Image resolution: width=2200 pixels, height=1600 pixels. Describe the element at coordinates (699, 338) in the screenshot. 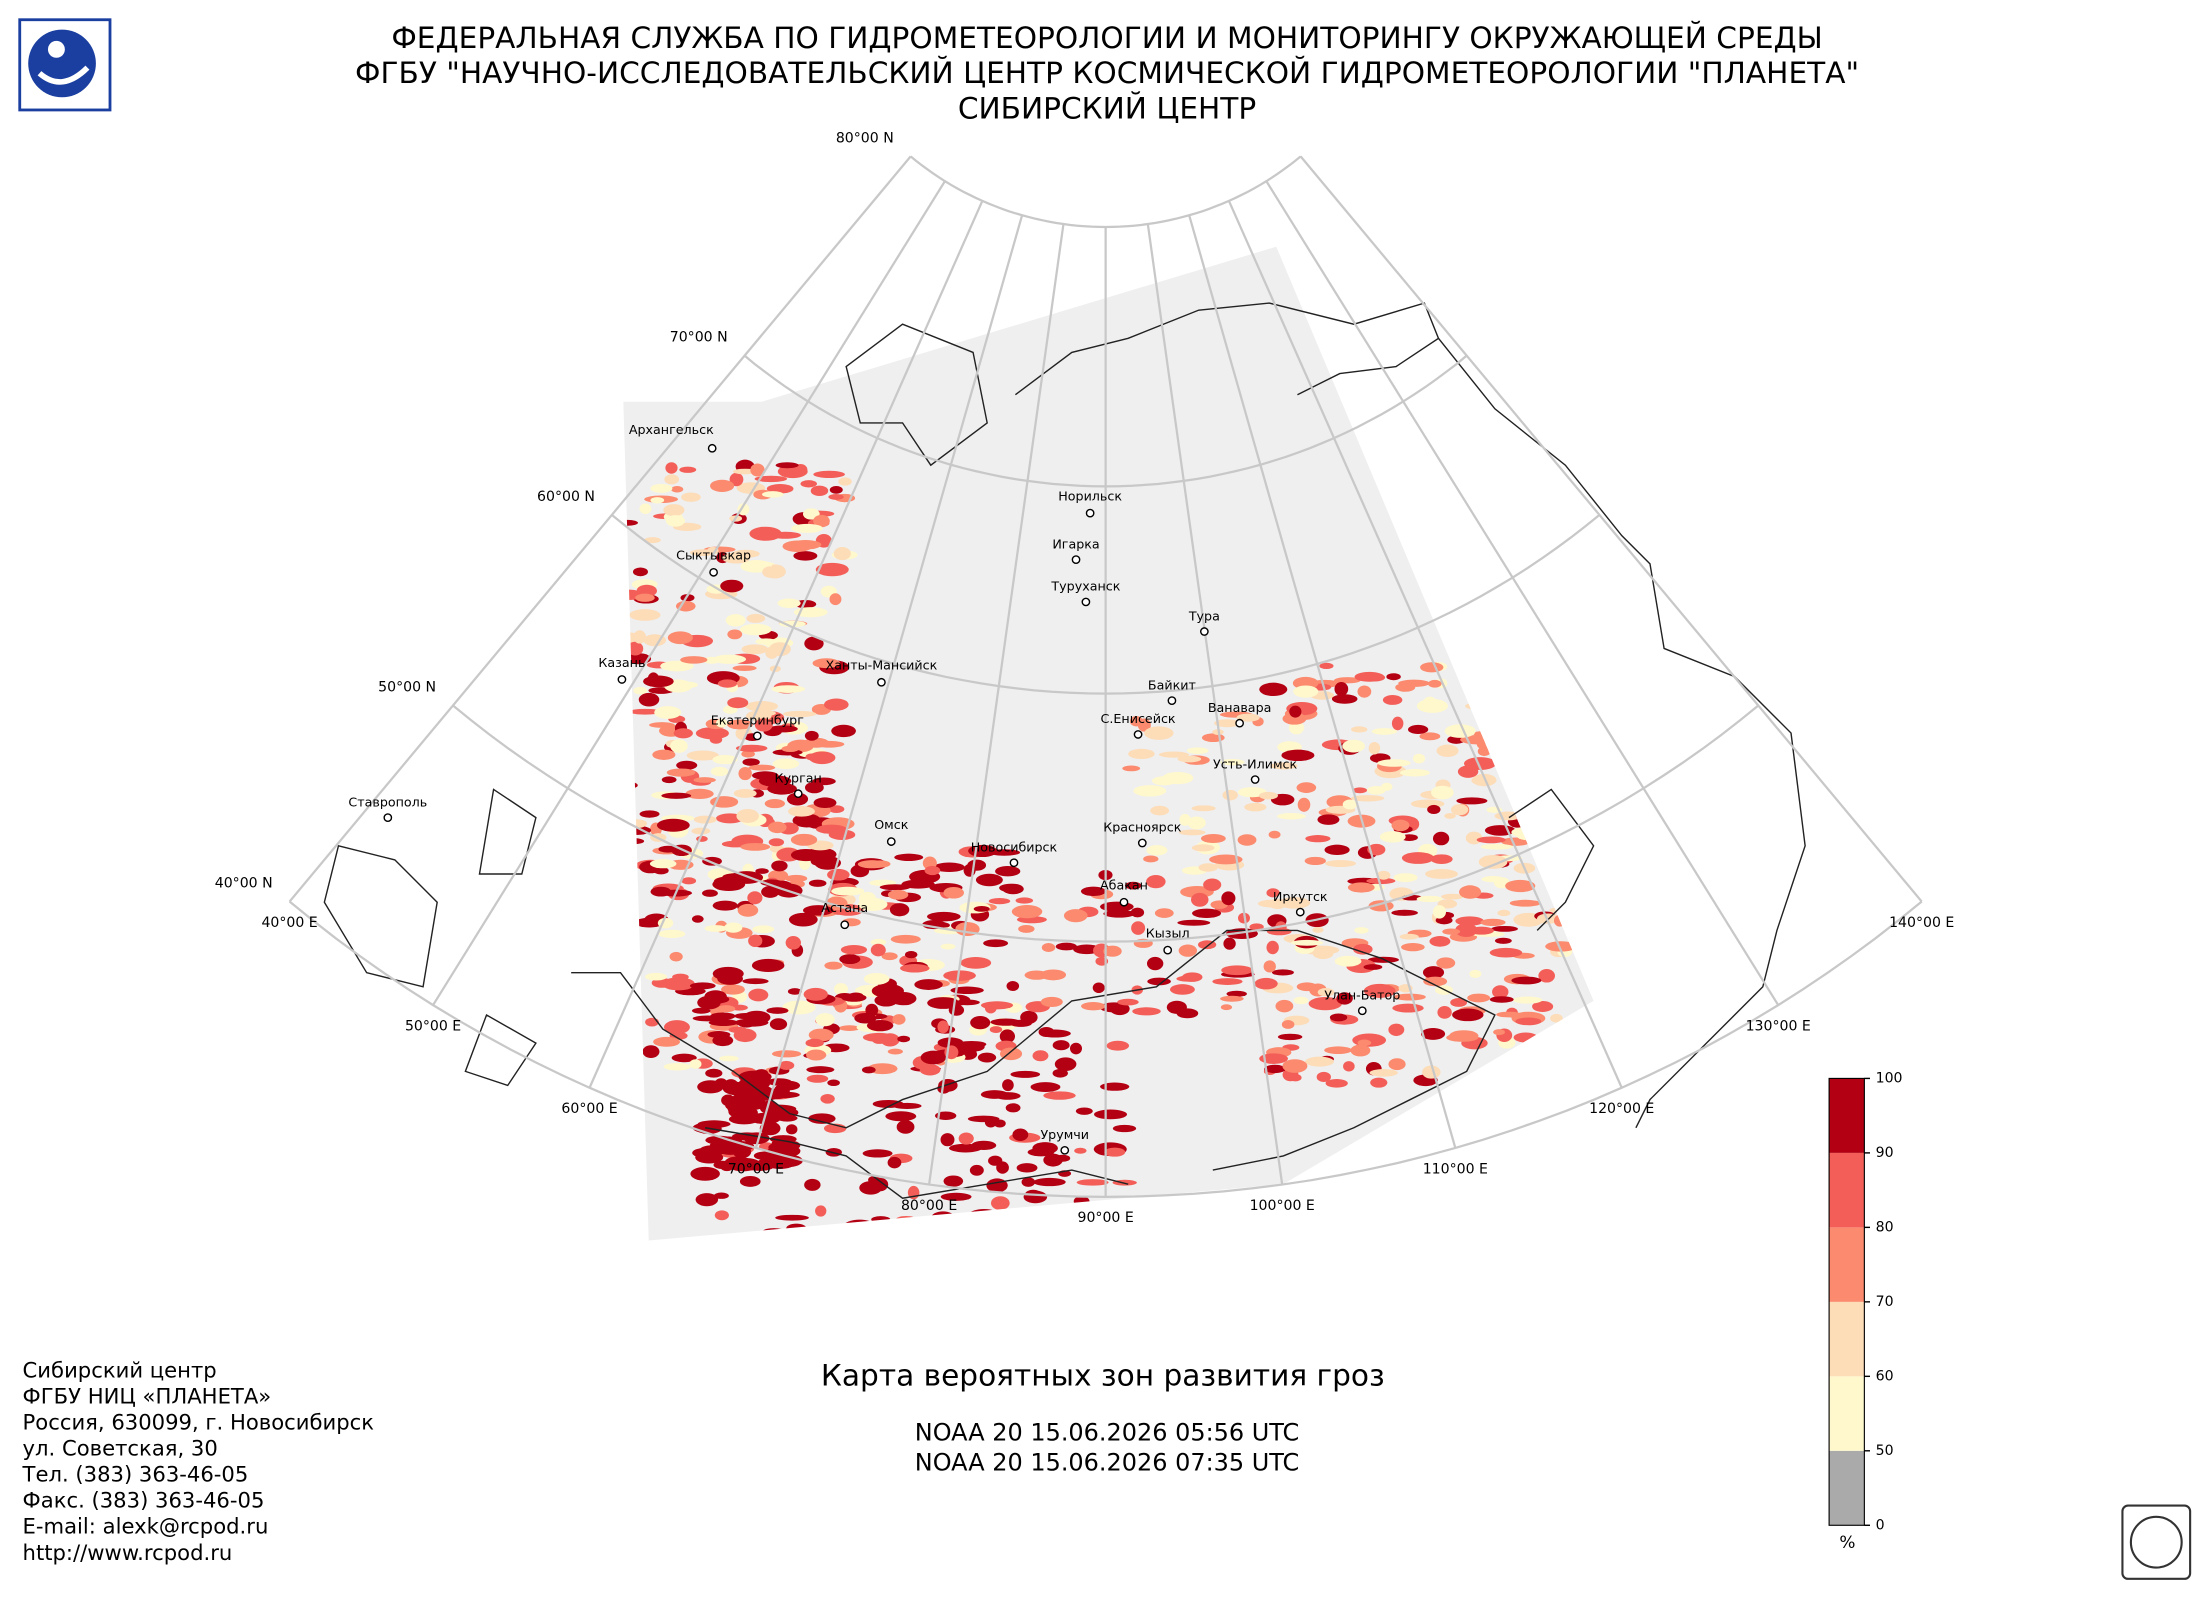

I see `latitude-label: 70°00 N` at that location.